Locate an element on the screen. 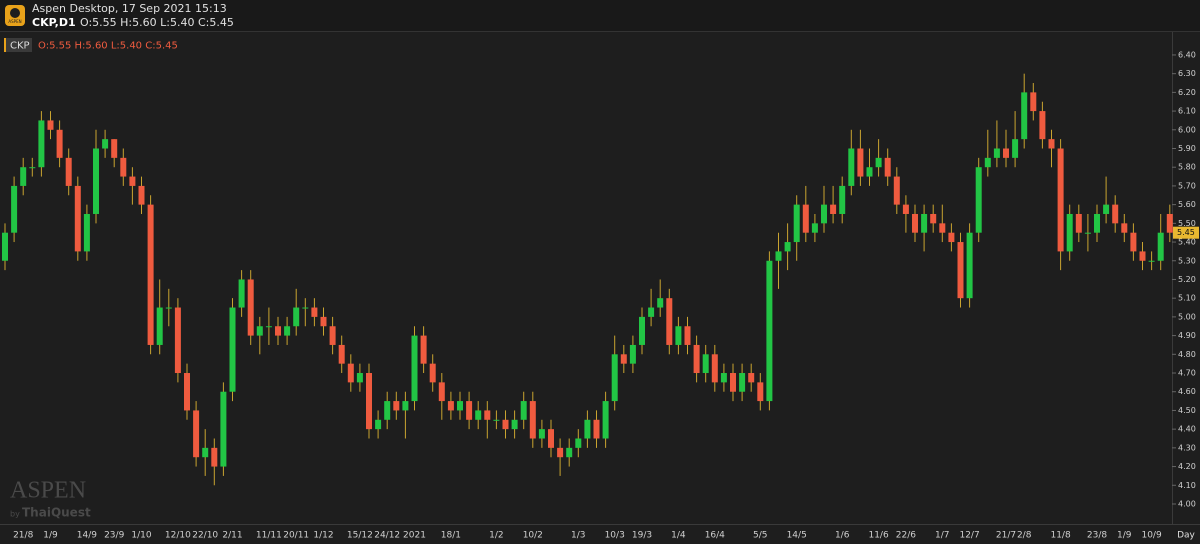  x-tick-label: 22/6 is located at coordinates (906, 536).